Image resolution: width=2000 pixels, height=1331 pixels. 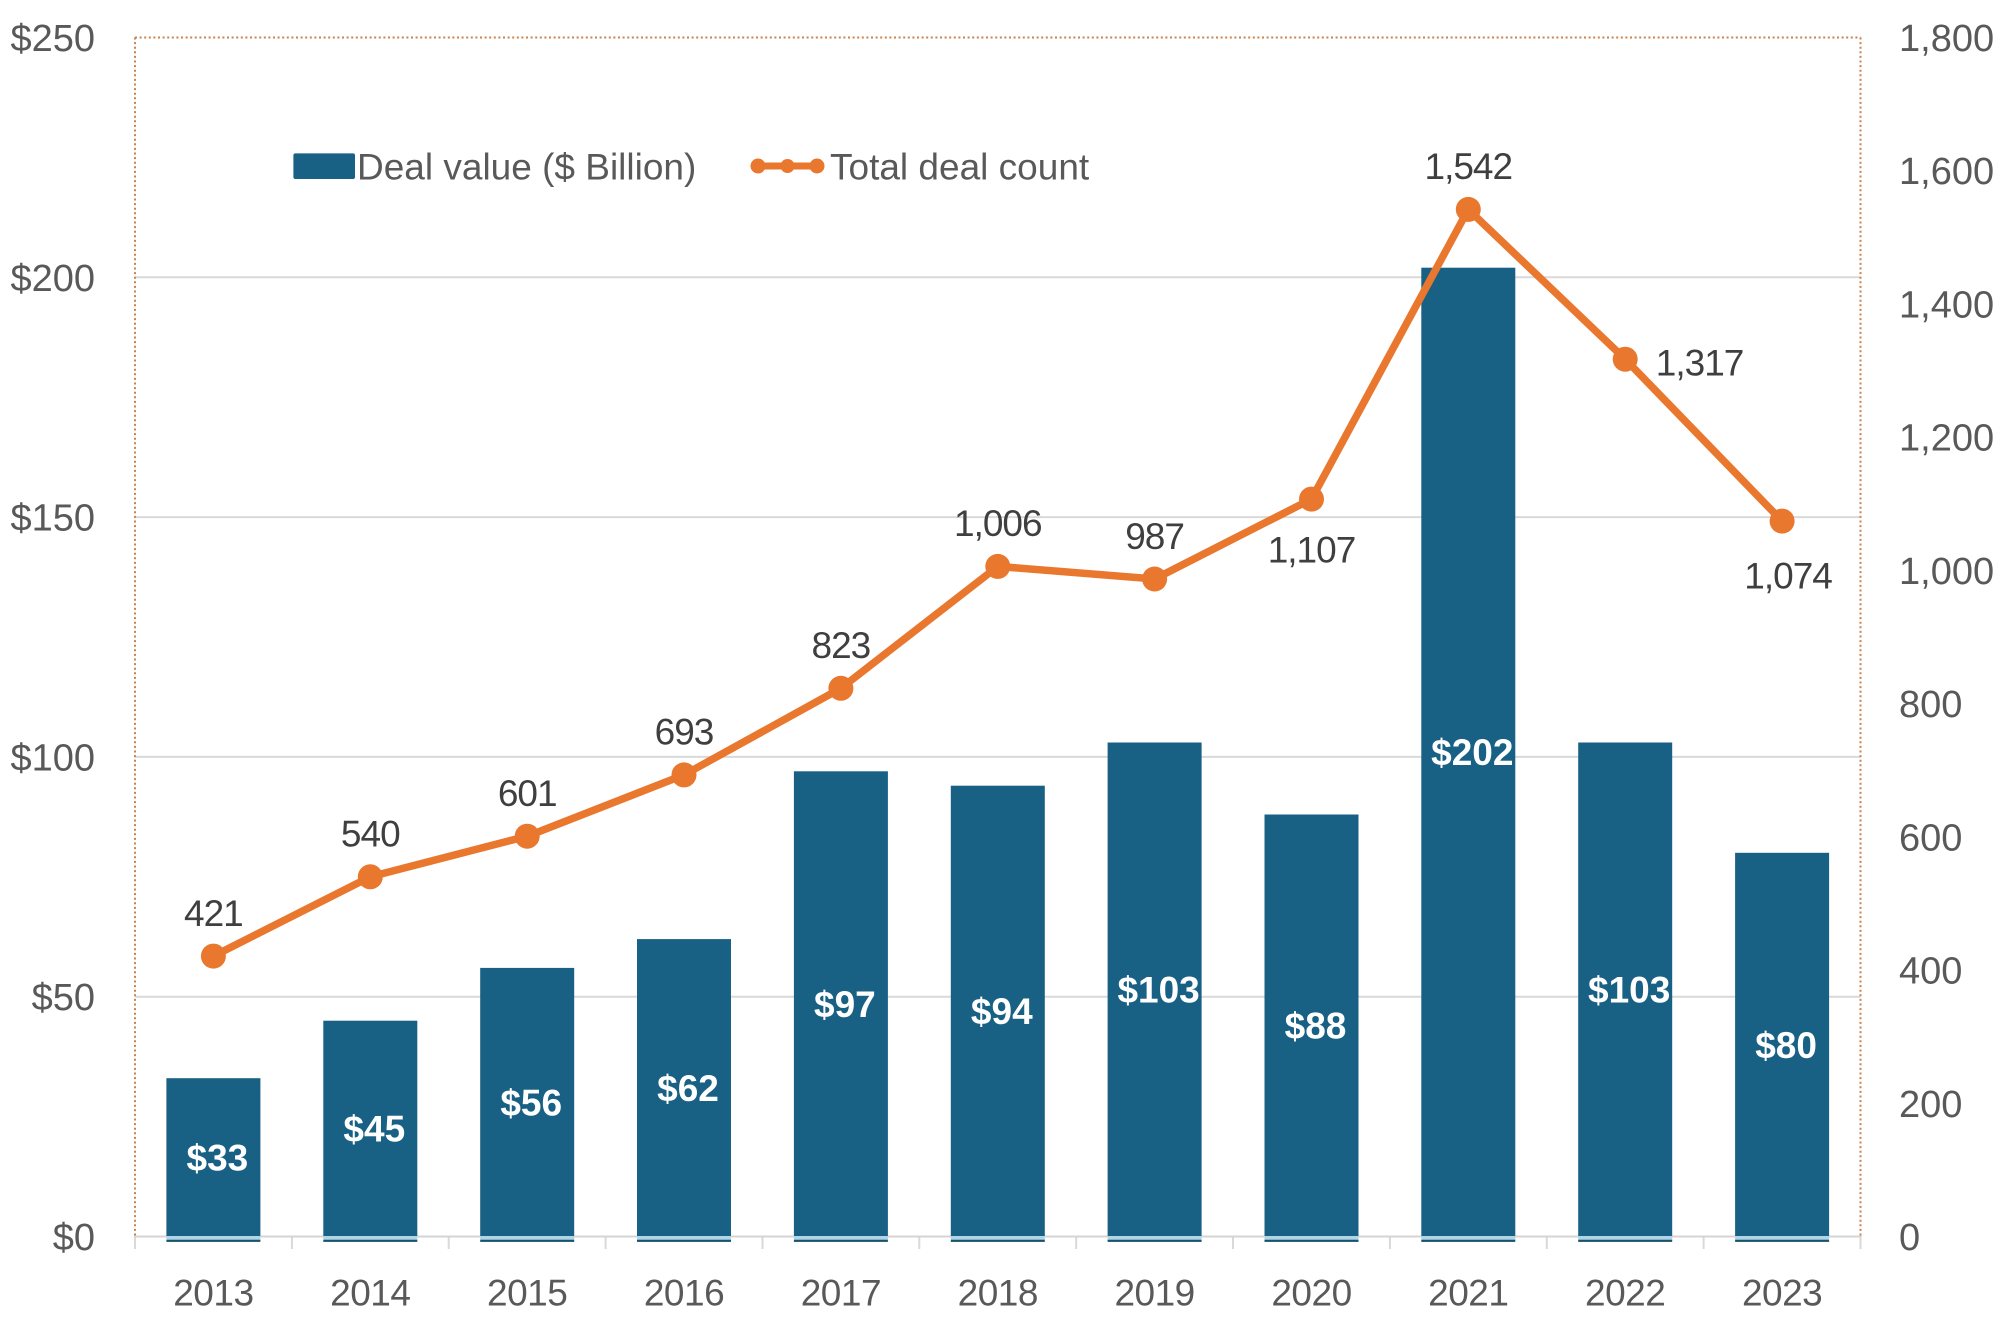 I want to click on svg-text: $150, so click(x=52, y=519).